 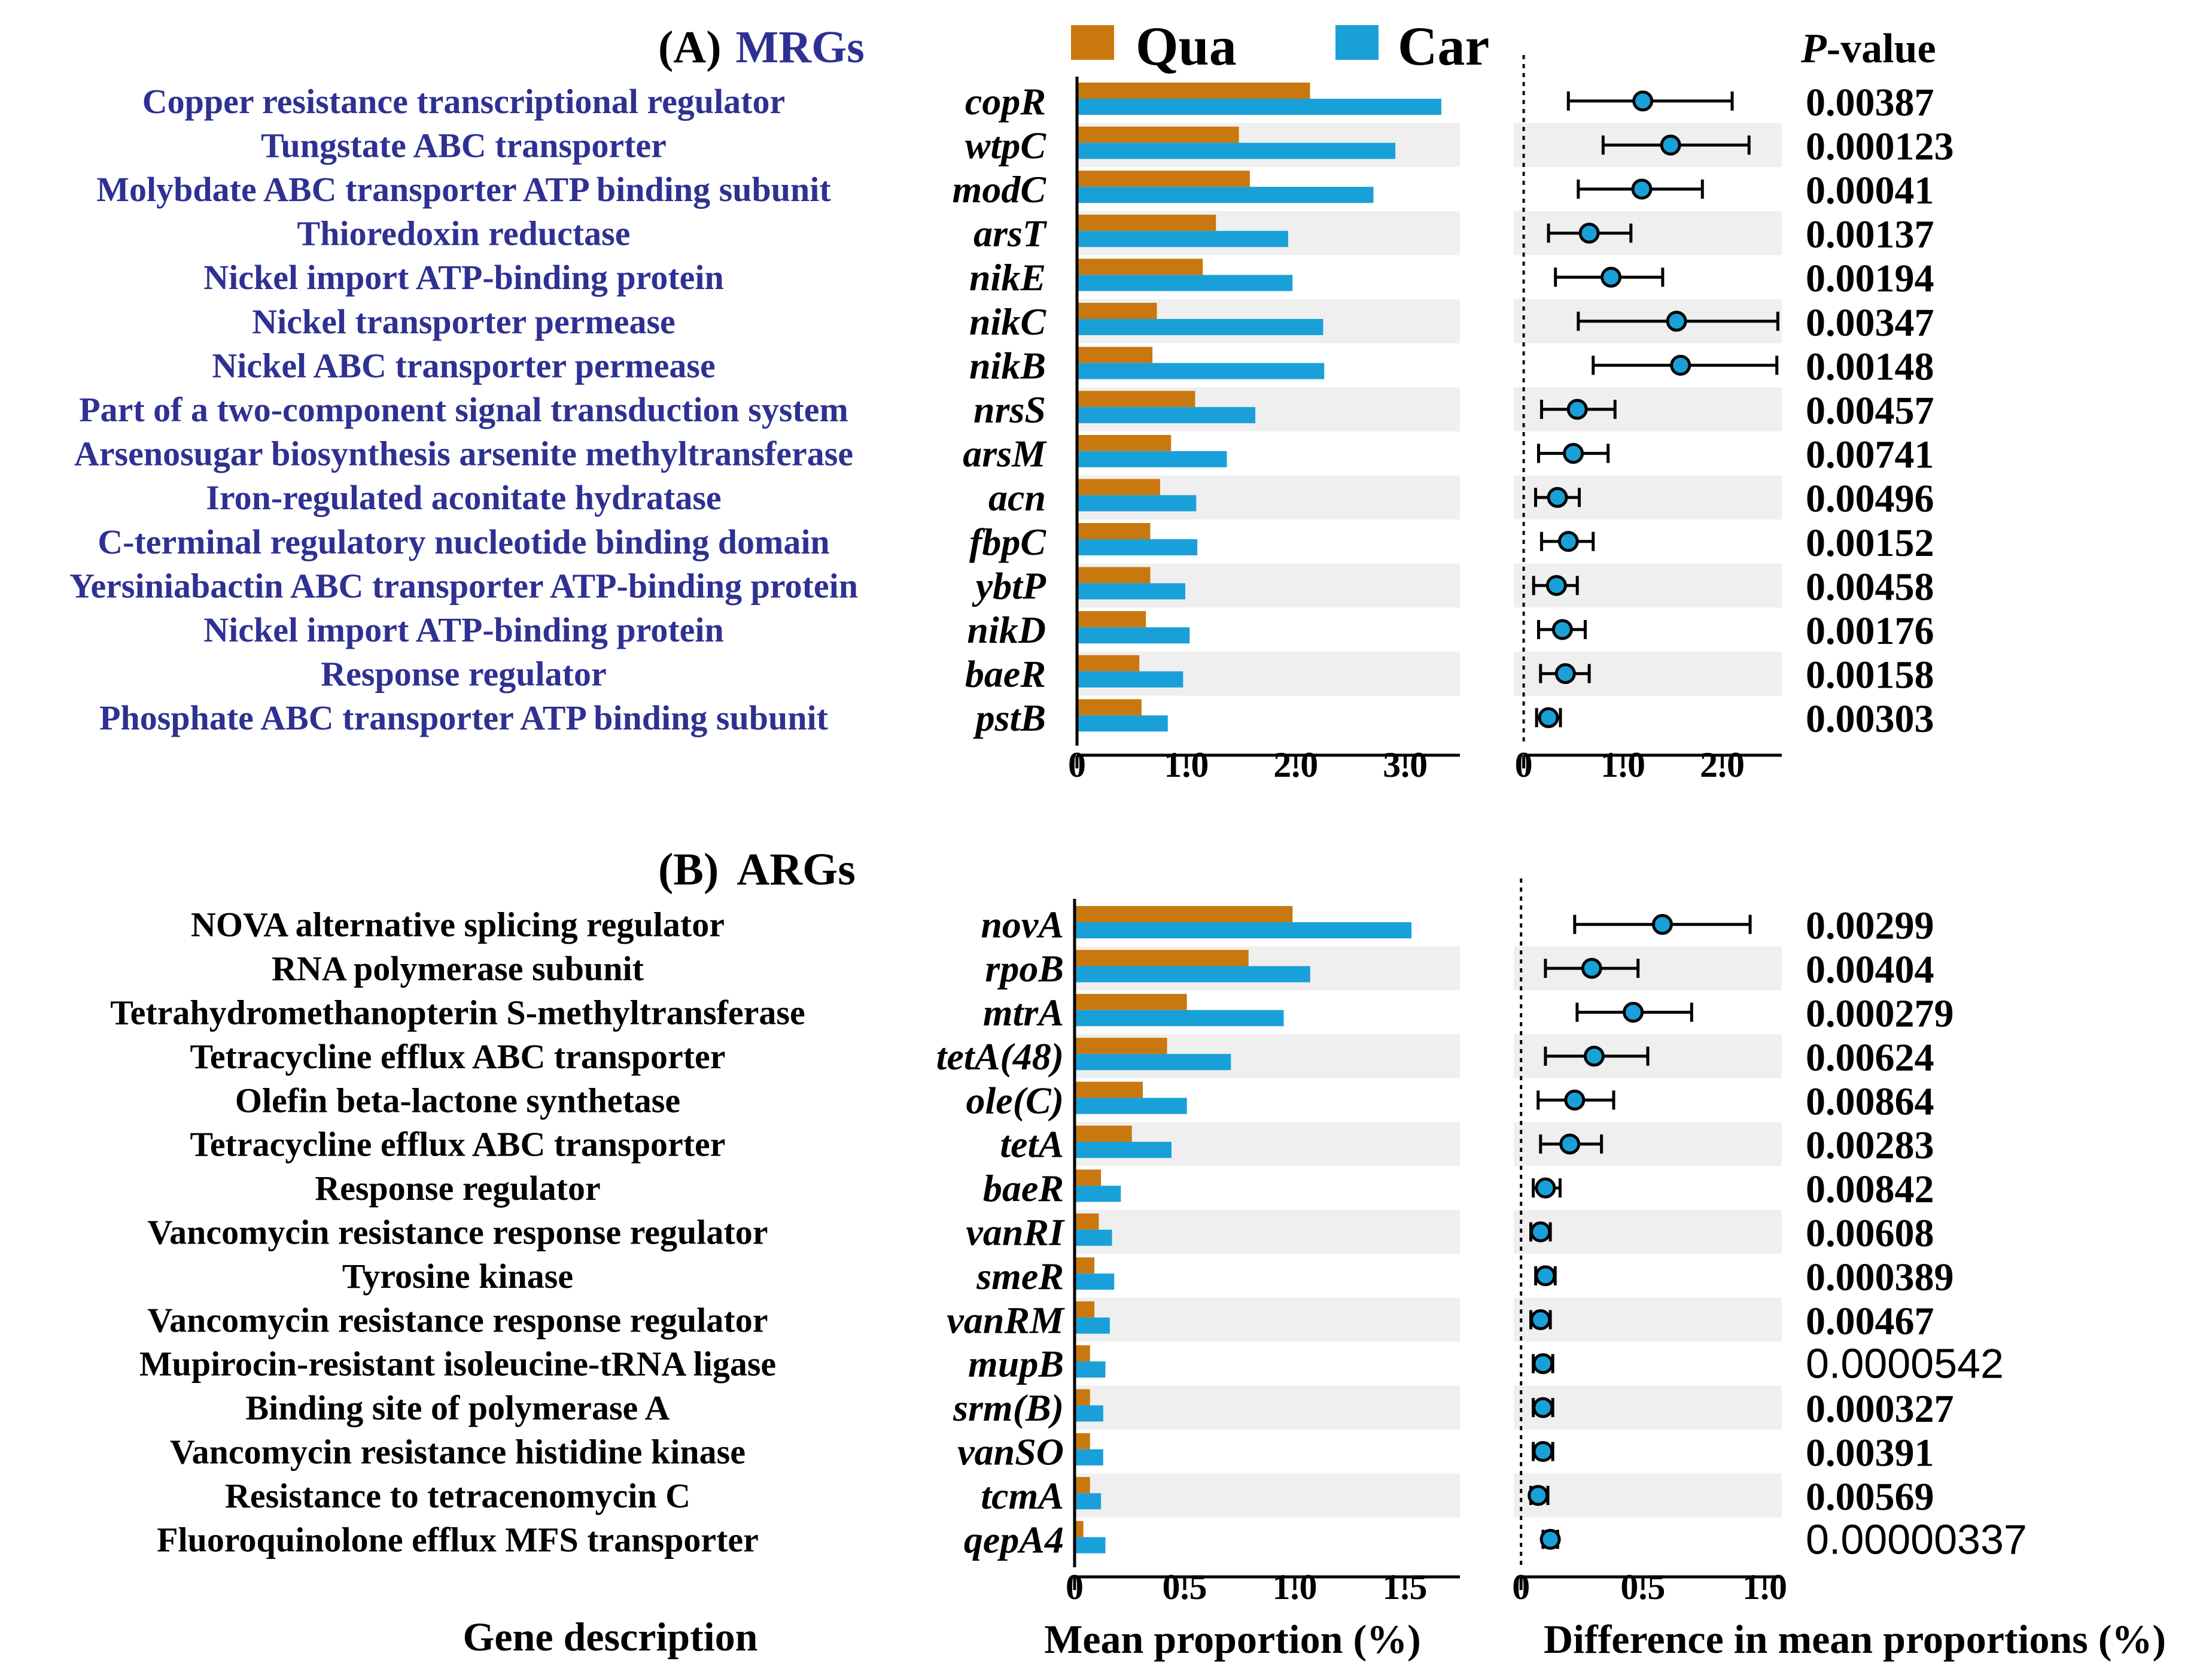 I want to click on pvalue-arst: 0.00137, so click(x=1870, y=235).